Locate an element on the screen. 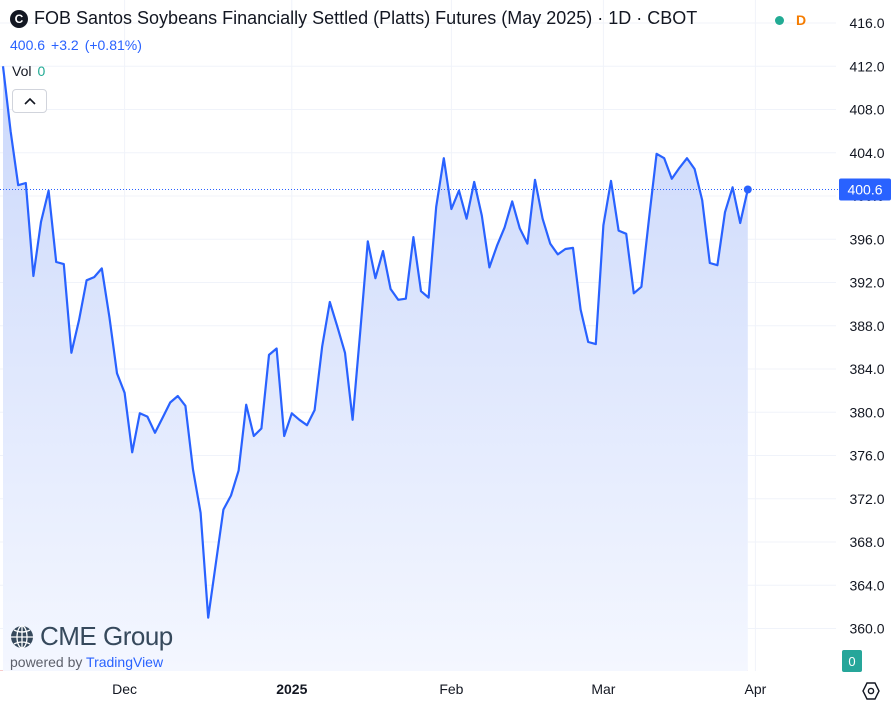  y-tick-label: 416.0 is located at coordinates (866, 23).